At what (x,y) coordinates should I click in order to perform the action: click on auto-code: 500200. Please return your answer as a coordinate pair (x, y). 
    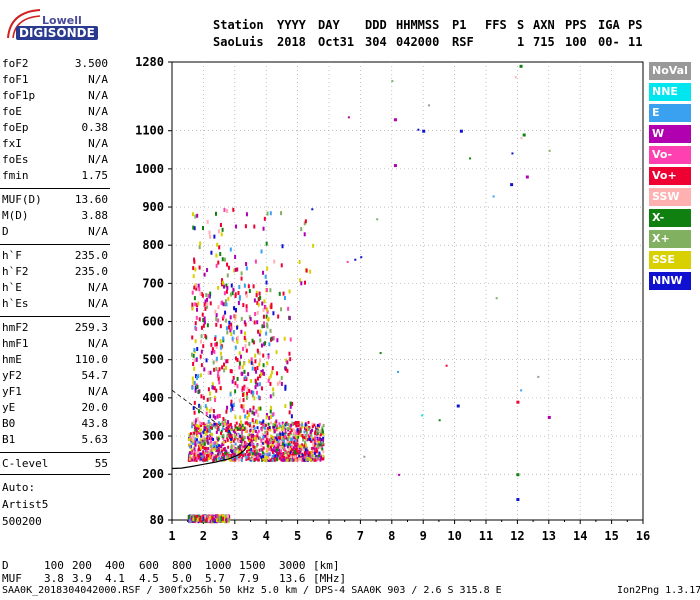
    Looking at the image, I should click on (22, 521).